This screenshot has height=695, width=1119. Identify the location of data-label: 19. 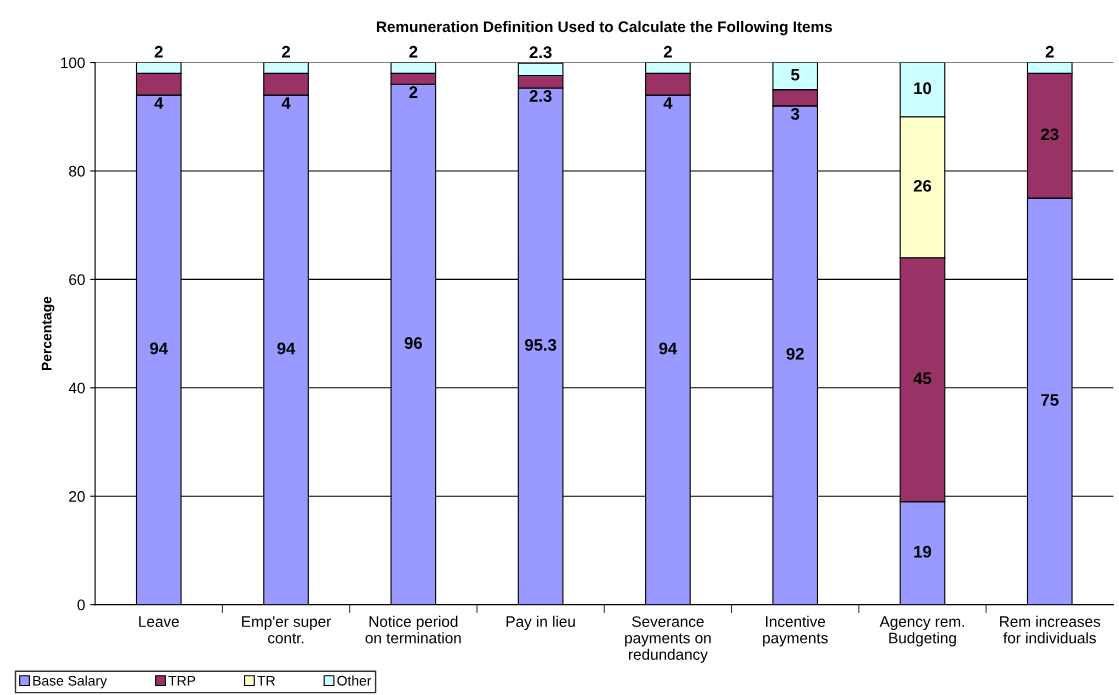
(923, 551).